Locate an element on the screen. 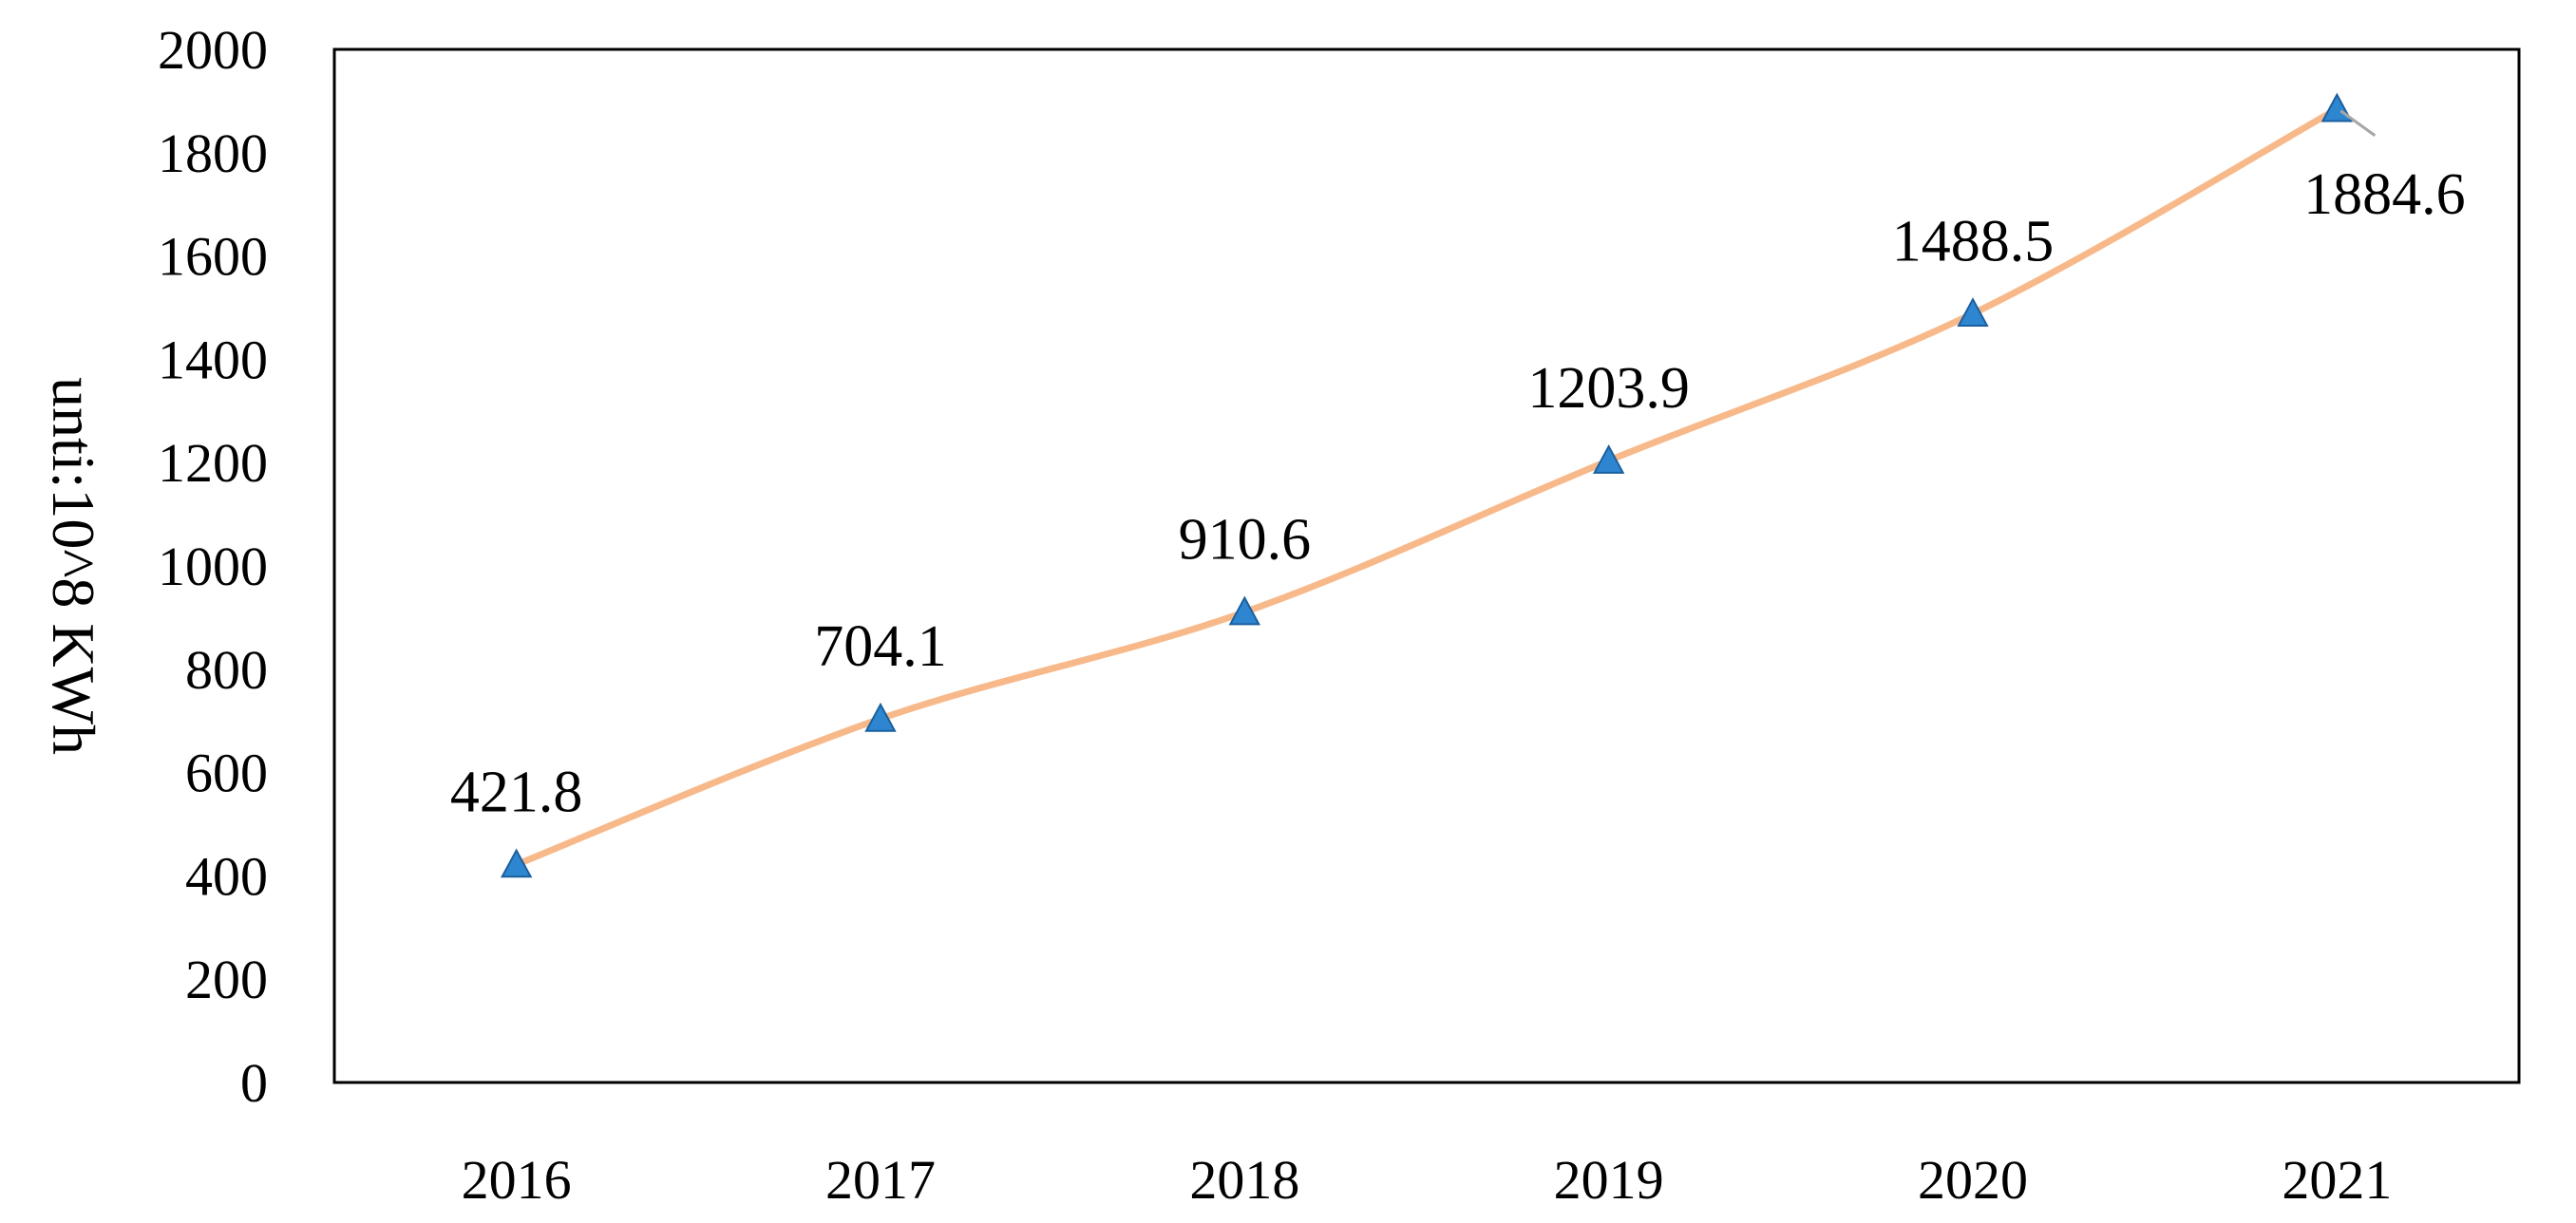 The width and height of the screenshot is (2576, 1223). y-tick-label: 2000 is located at coordinates (213, 50).